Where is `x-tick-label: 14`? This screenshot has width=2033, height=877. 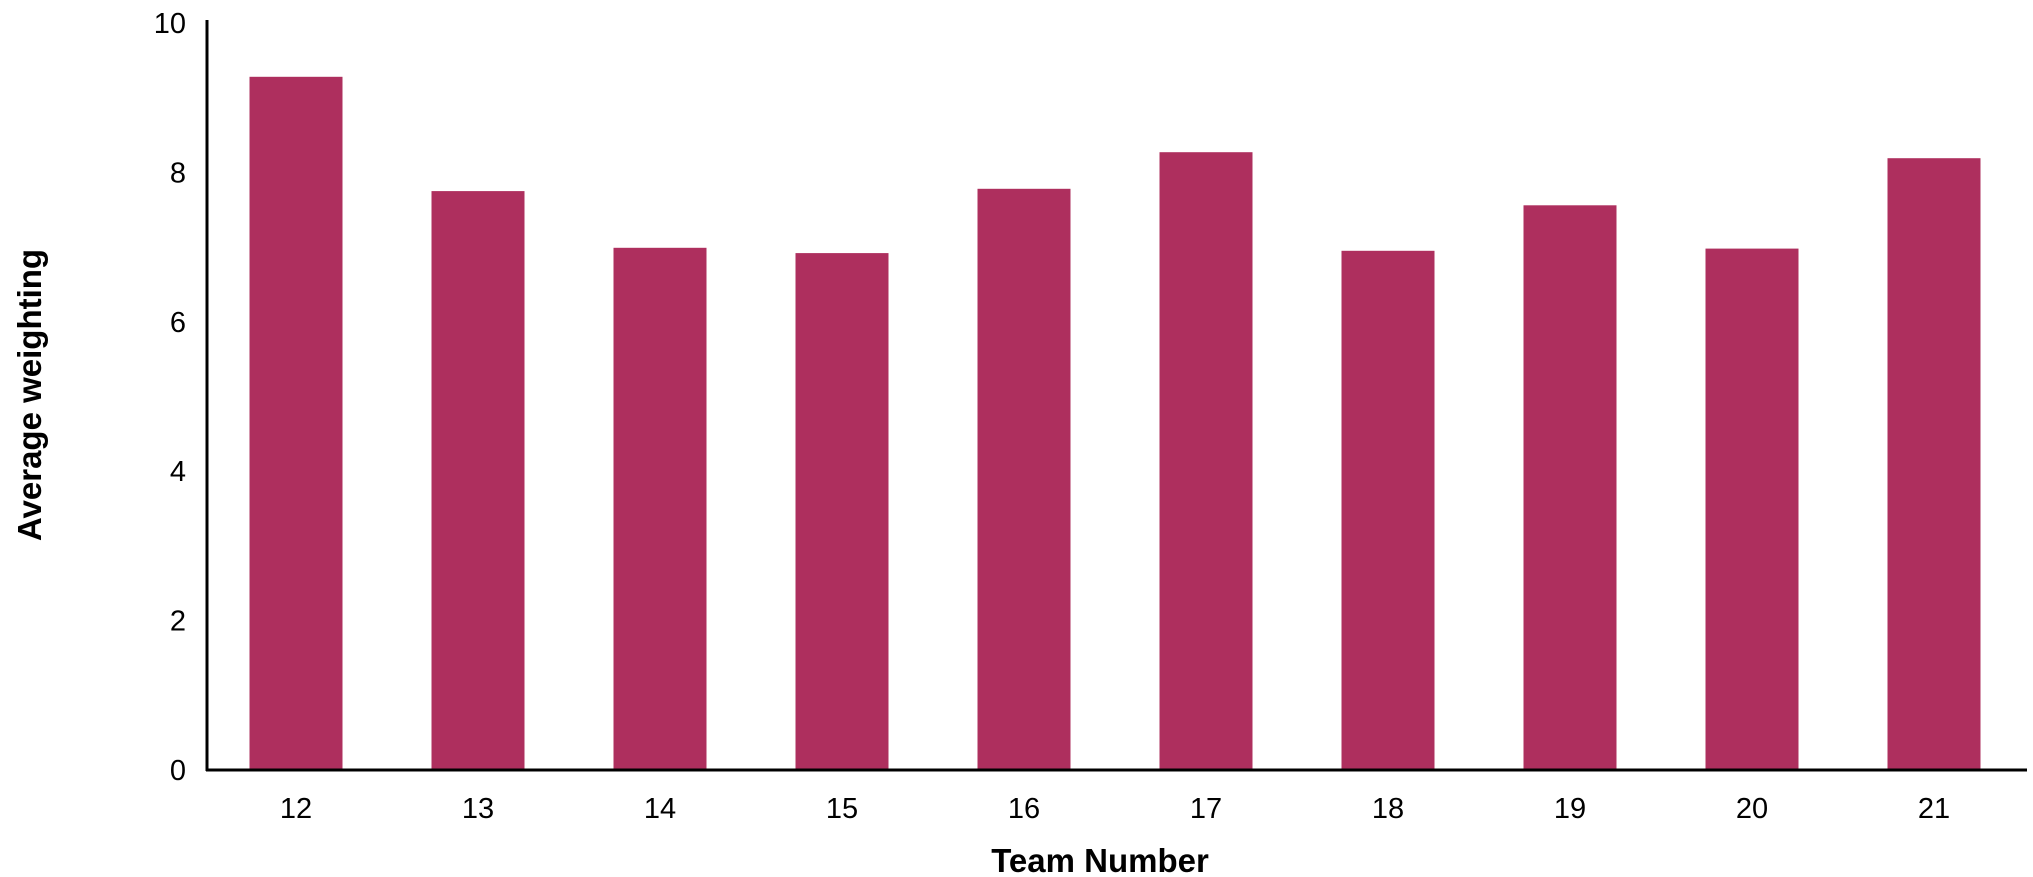 x-tick-label: 14 is located at coordinates (660, 809).